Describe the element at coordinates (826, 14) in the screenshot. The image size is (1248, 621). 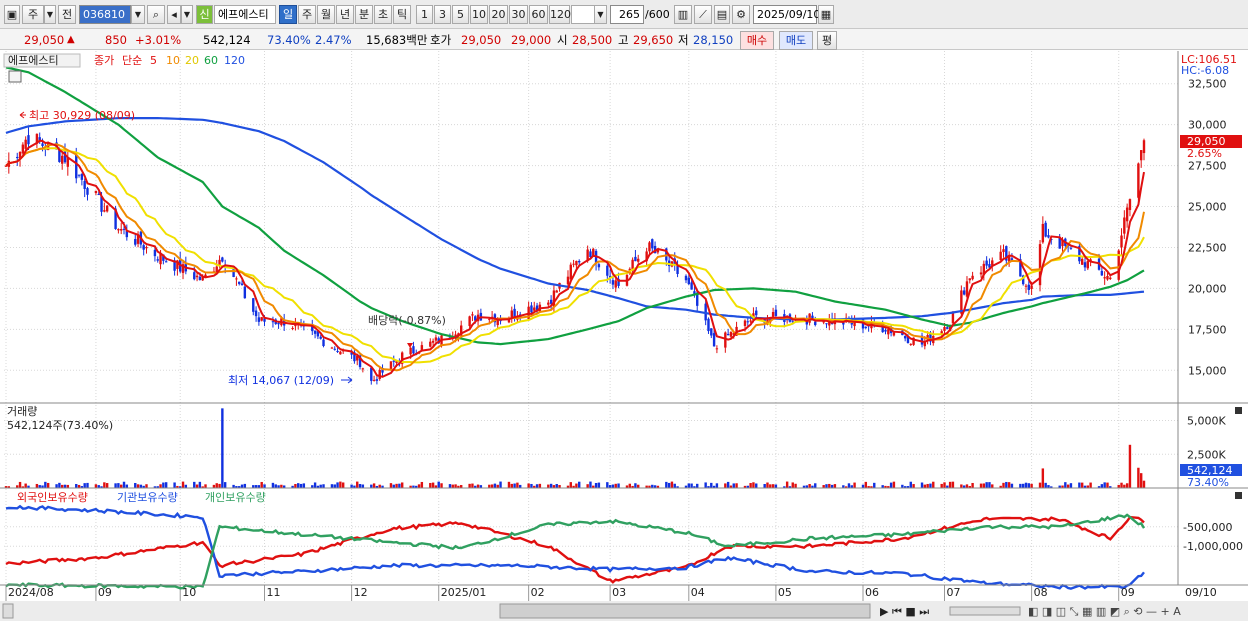
I see `calendar-icon: ▦` at that location.